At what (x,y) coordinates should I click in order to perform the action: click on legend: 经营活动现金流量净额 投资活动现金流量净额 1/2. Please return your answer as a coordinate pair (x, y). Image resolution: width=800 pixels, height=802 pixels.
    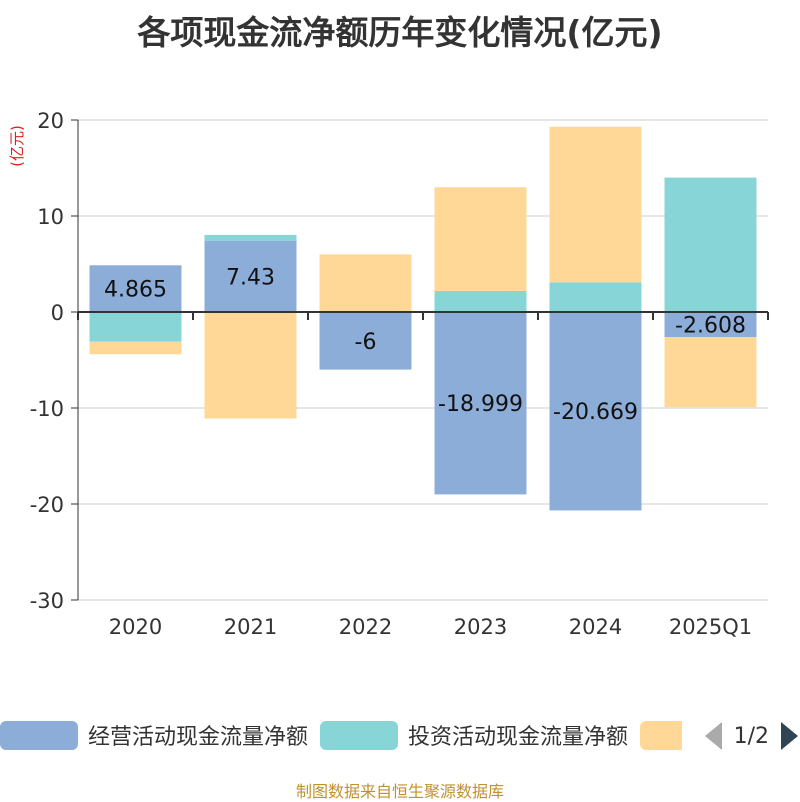
    Looking at the image, I should click on (400, 735).